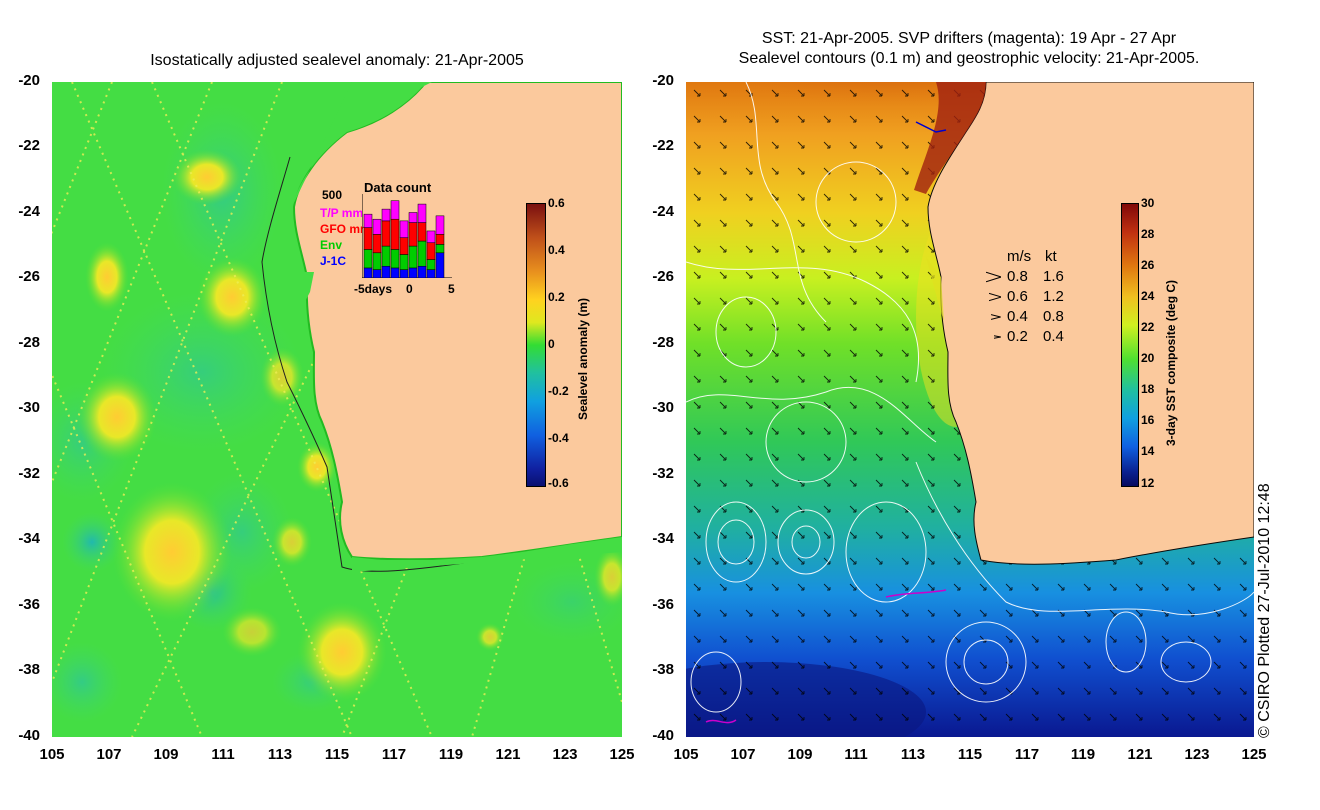 The image size is (1320, 810). Describe the element at coordinates (663, 276) in the screenshot. I see `right-y-tick: -26` at that location.